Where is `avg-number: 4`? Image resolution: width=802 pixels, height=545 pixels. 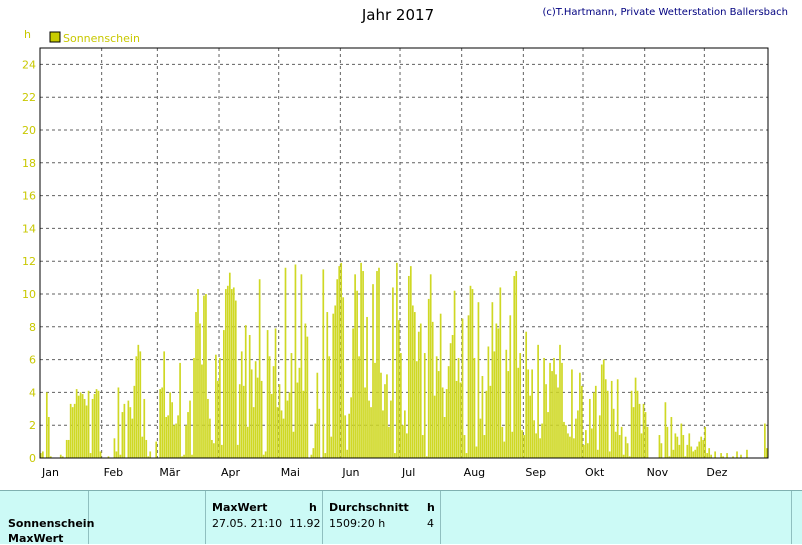 avg-number: 4 is located at coordinates (430, 523).